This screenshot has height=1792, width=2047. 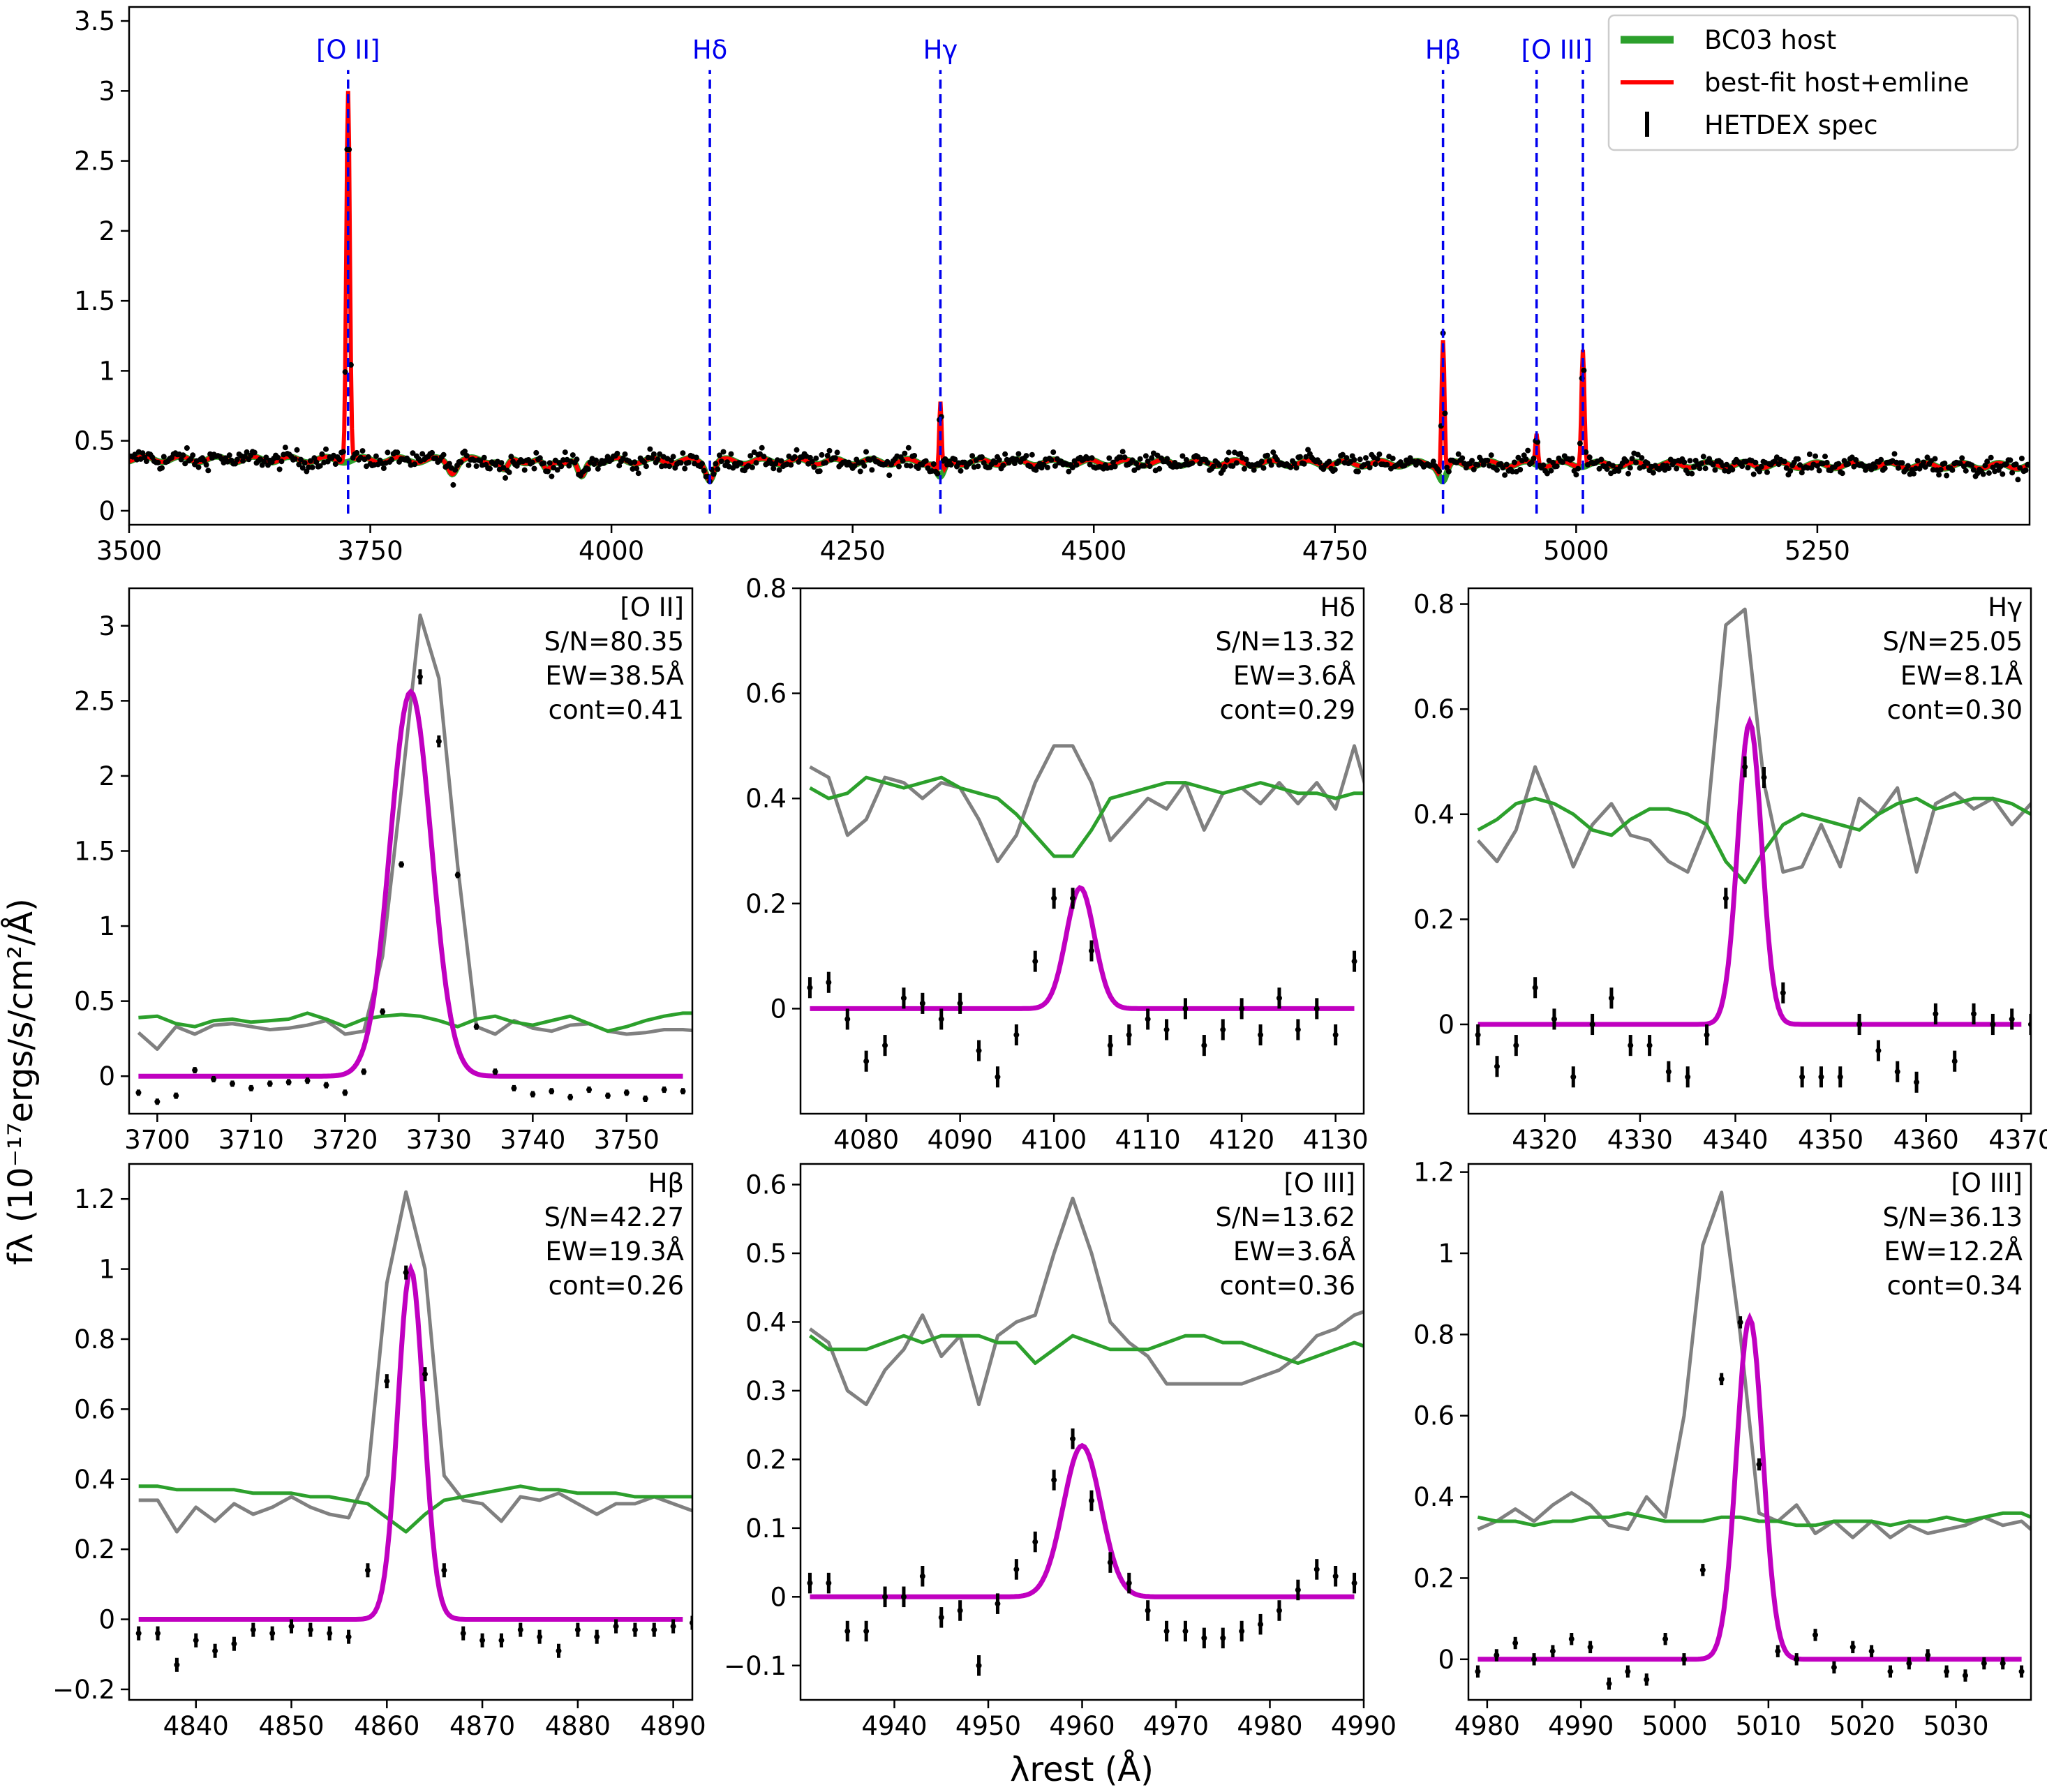 I want to click on panel-annotation: S/N=36.13, so click(x=1952, y=1217).